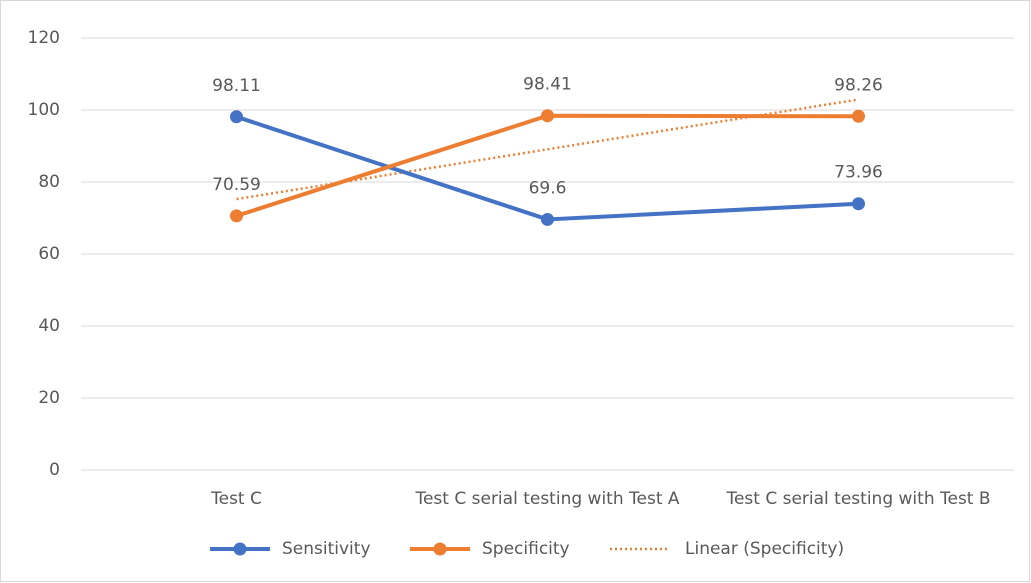 This screenshot has height=583, width=1031. Describe the element at coordinates (526, 549) in the screenshot. I see `legend-label: Specificity` at that location.